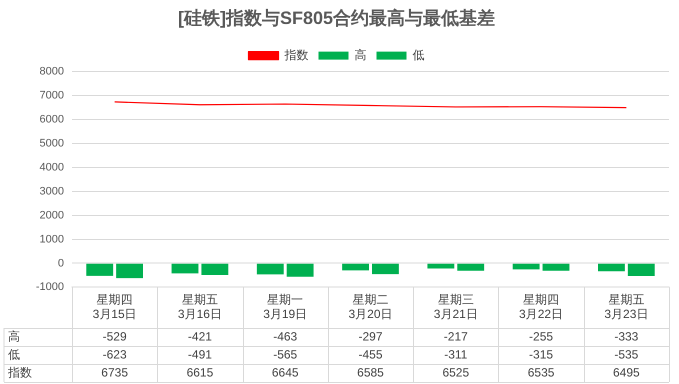  Describe the element at coordinates (370, 336) in the screenshot. I see `data-label: -297` at that location.